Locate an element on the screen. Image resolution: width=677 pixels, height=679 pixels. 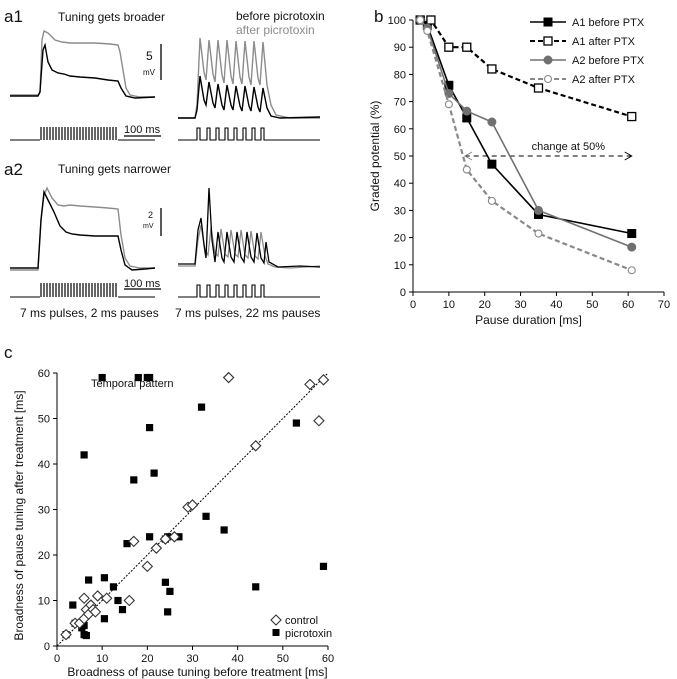
y-tick-label-b: 10 is located at coordinates (400, 266).